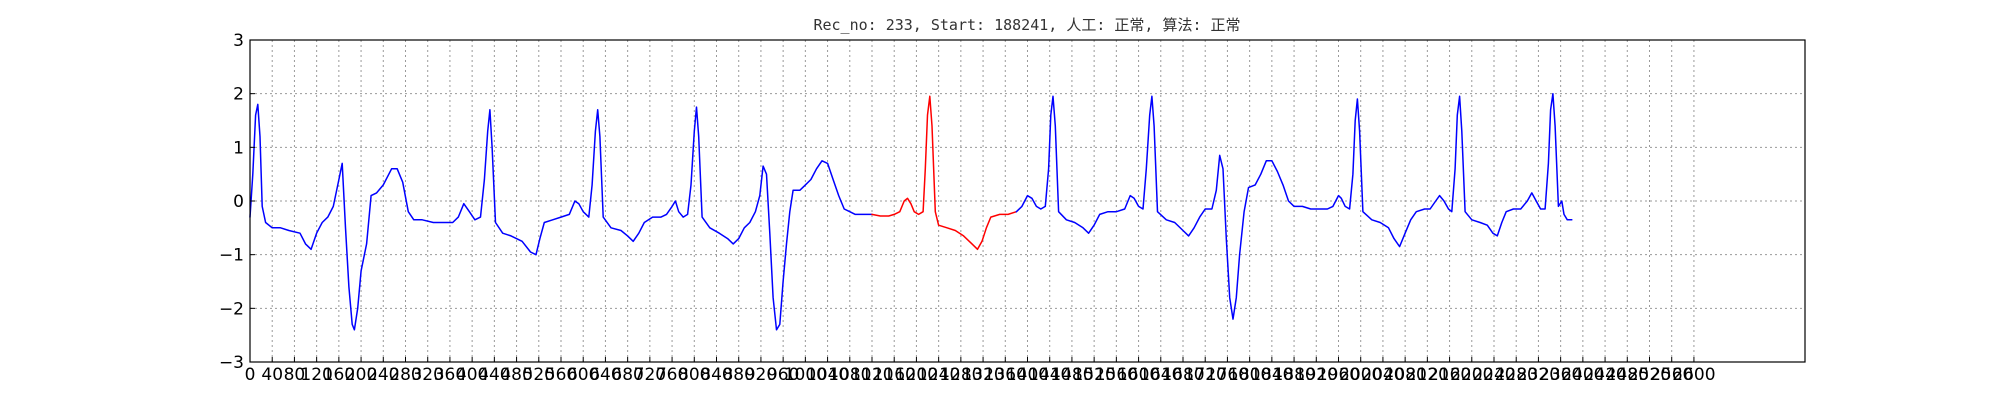 The image size is (2000, 400). I want to click on x-tick-label: 960, so click(783, 375).